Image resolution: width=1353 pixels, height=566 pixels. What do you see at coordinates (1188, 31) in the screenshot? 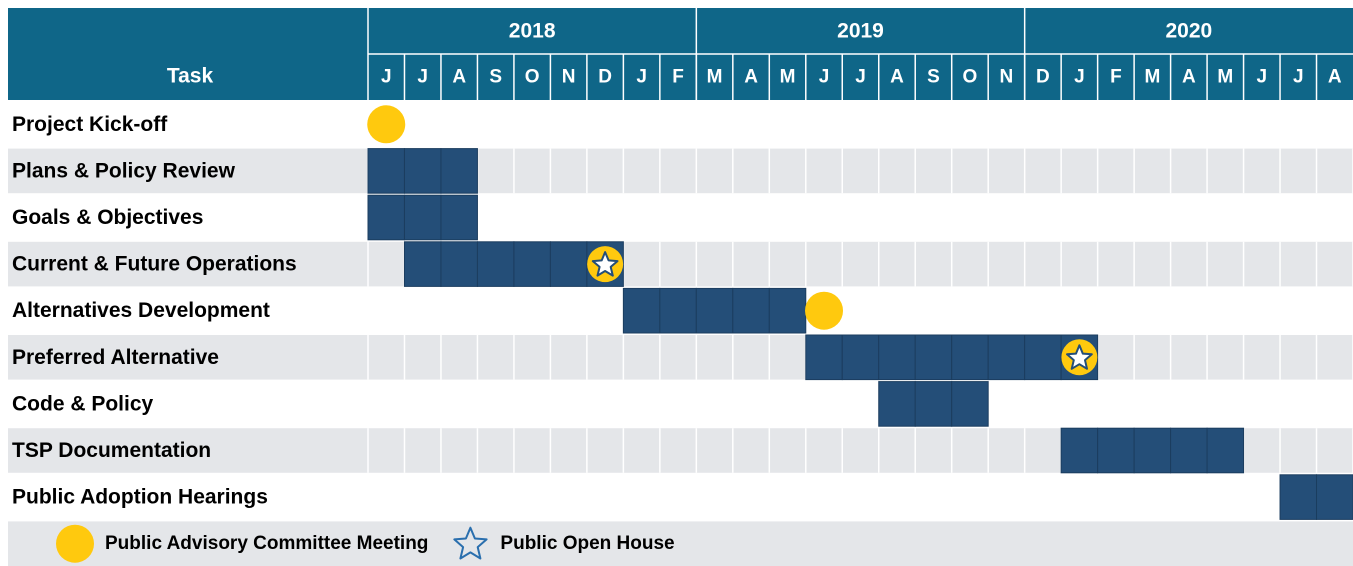
I see `year-label: 2020` at bounding box center [1188, 31].